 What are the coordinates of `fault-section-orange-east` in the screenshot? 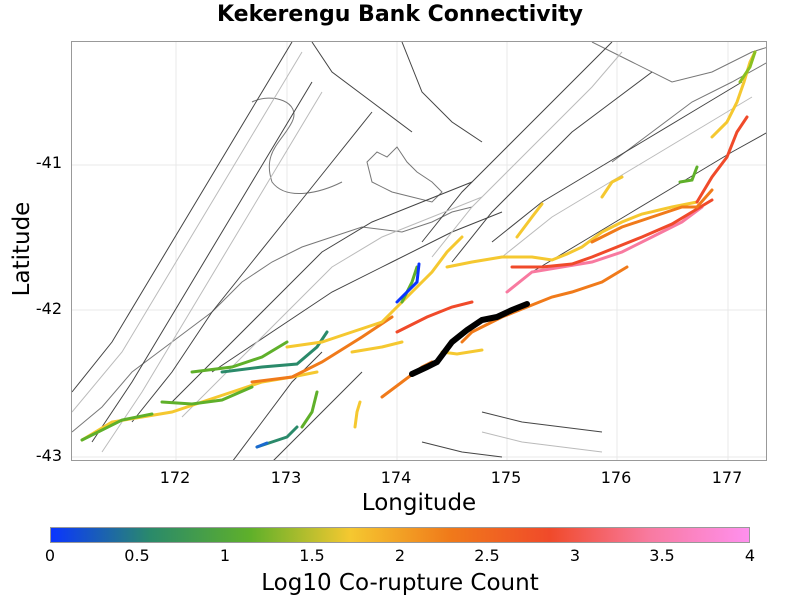 It's located at (544, 304).